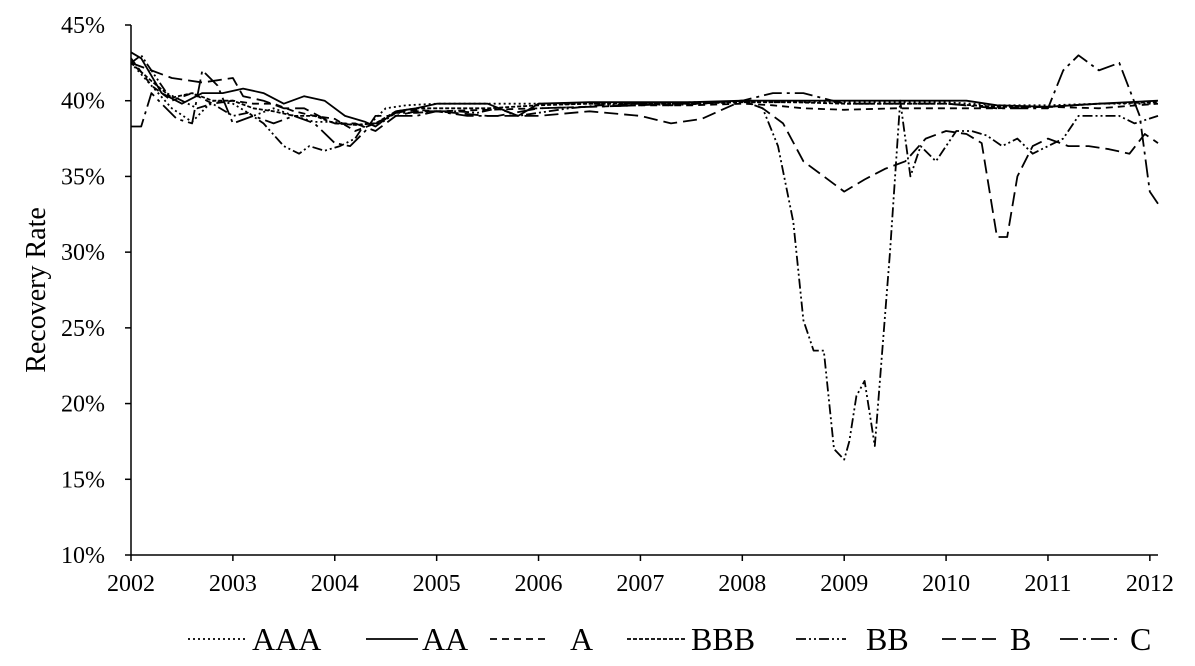 Image resolution: width=1195 pixels, height=666 pixels. What do you see at coordinates (335, 584) in the screenshot?
I see `x-tick-label-2: 2004` at bounding box center [335, 584].